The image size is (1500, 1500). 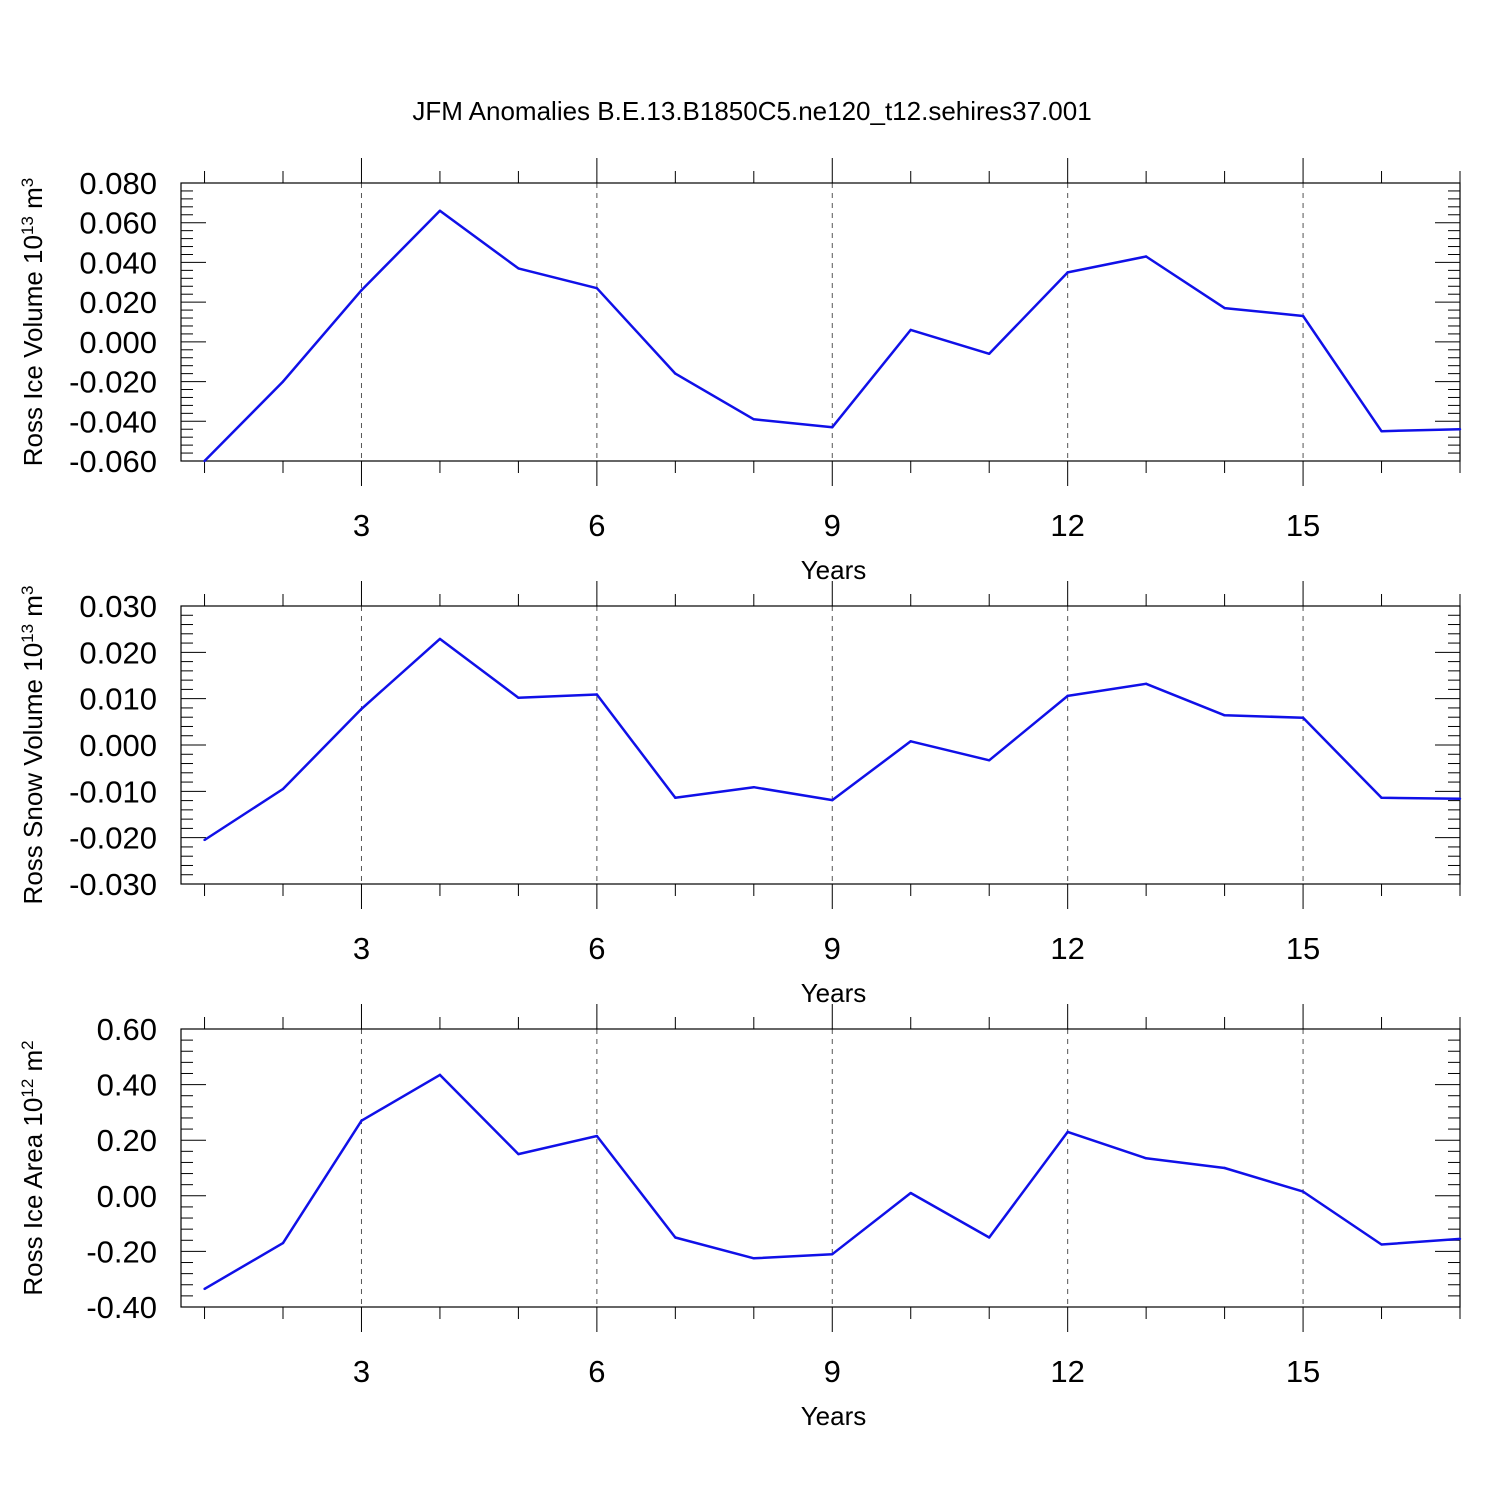 What do you see at coordinates (834, 993) in the screenshot?
I see `x-axis-title: Years` at bounding box center [834, 993].